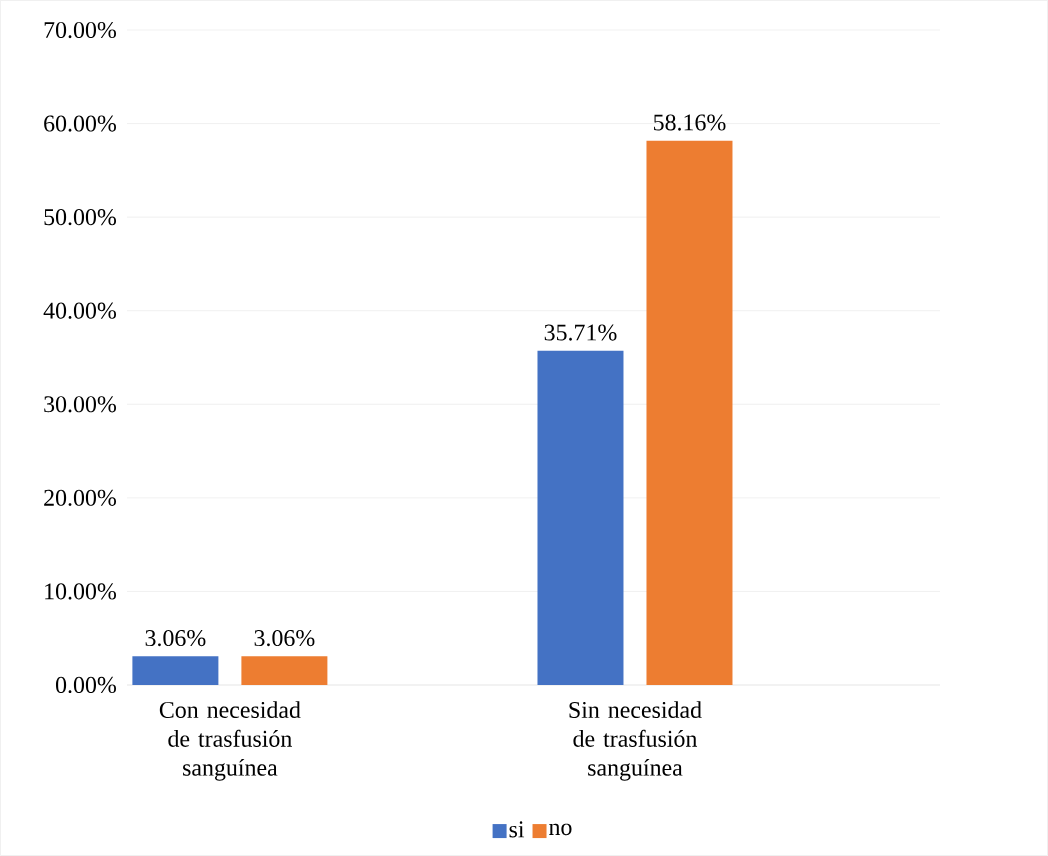 The height and width of the screenshot is (856, 1048). What do you see at coordinates (80, 123) in the screenshot?
I see `y-tick-label: 60.00%` at bounding box center [80, 123].